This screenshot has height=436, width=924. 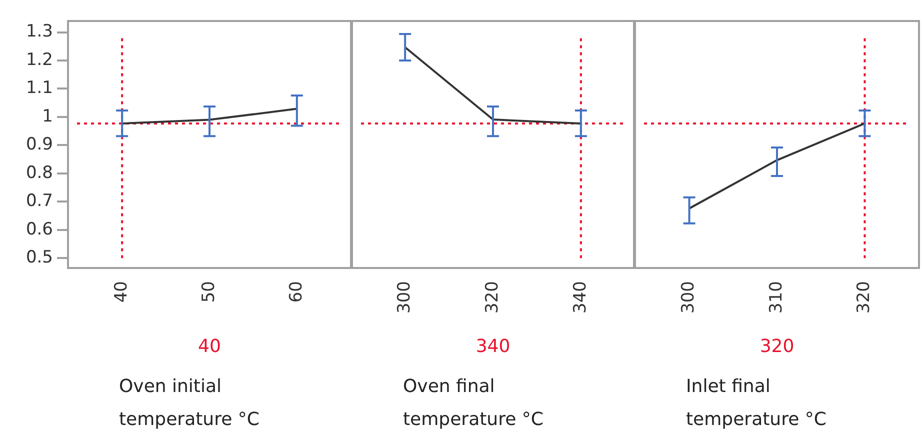 What do you see at coordinates (39, 32) in the screenshot?
I see `y-tick-label: 1.3` at bounding box center [39, 32].